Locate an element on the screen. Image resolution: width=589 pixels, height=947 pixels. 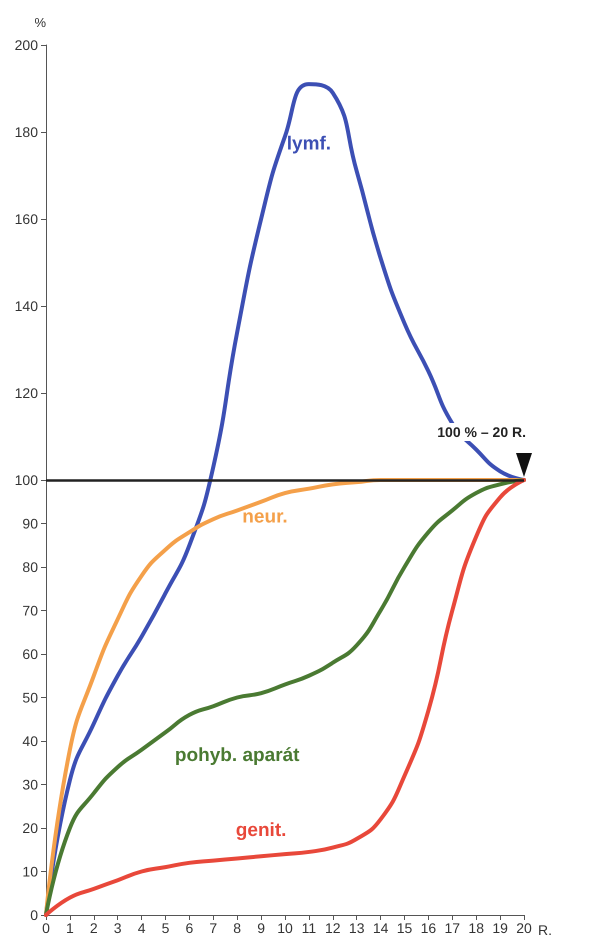
y-tick-label: 50 is located at coordinates (30, 698).